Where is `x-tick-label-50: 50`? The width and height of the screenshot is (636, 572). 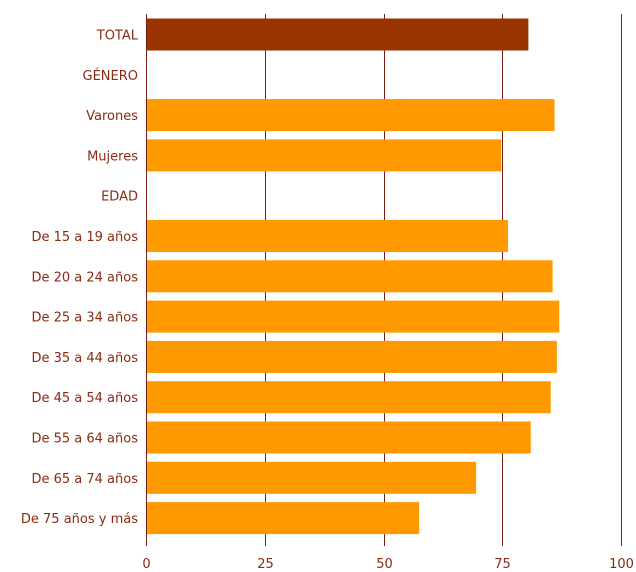
x-tick-label-50: 50 is located at coordinates (384, 564).